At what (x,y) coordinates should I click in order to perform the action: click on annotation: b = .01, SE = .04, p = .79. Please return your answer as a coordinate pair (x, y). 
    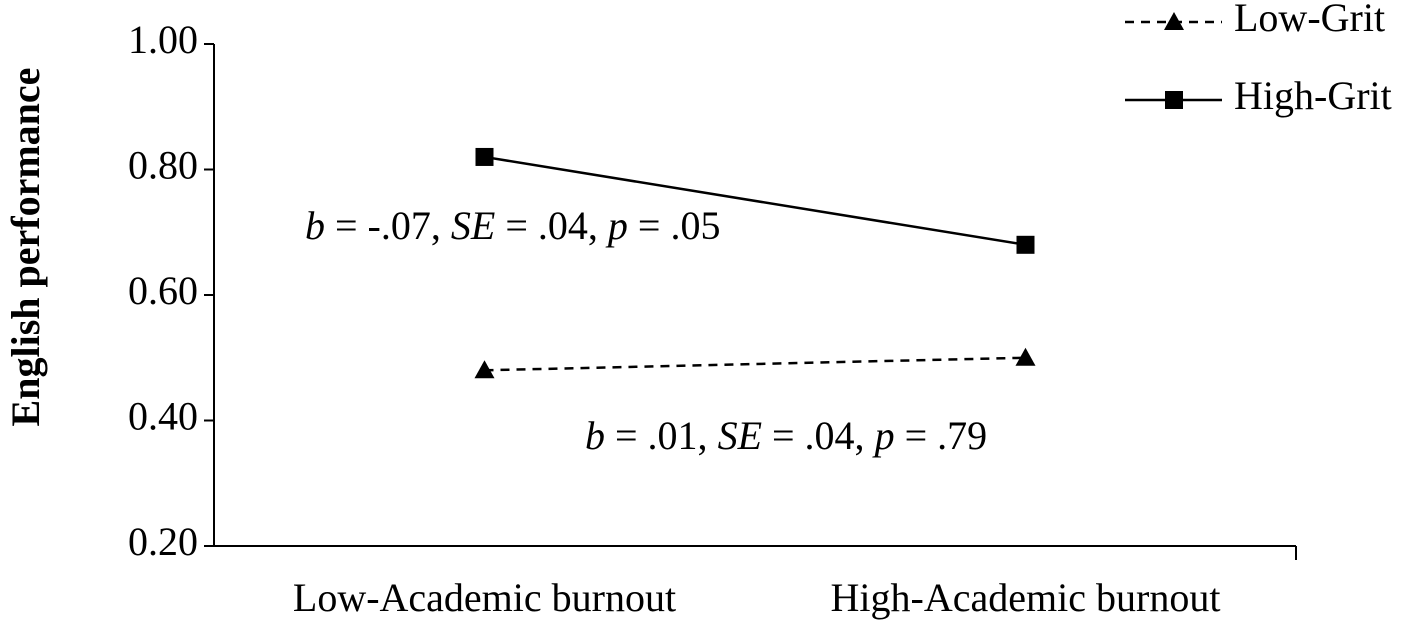
    Looking at the image, I should click on (786, 435).